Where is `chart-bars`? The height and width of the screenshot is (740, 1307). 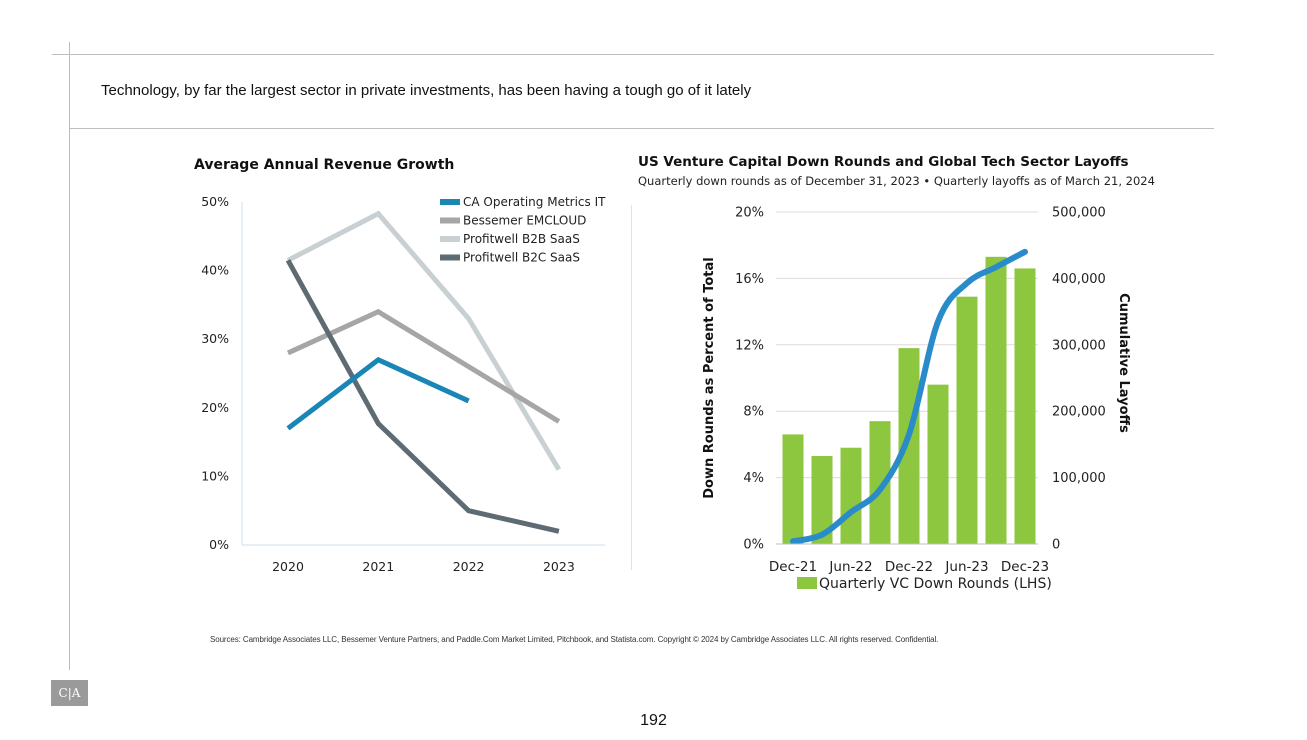 chart-bars is located at coordinates (909, 400).